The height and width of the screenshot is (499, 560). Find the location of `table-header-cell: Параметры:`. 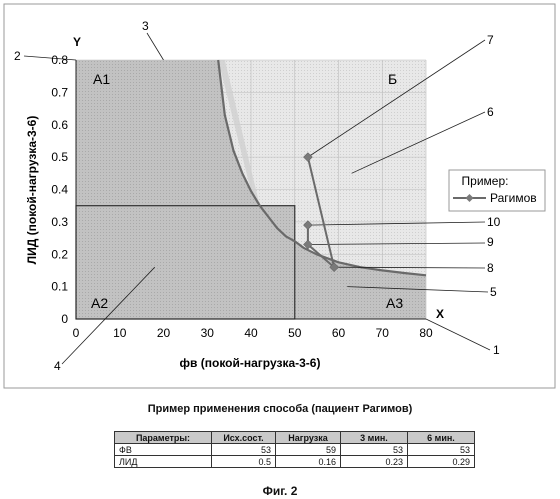

table-header-cell: Параметры: is located at coordinates (163, 438).